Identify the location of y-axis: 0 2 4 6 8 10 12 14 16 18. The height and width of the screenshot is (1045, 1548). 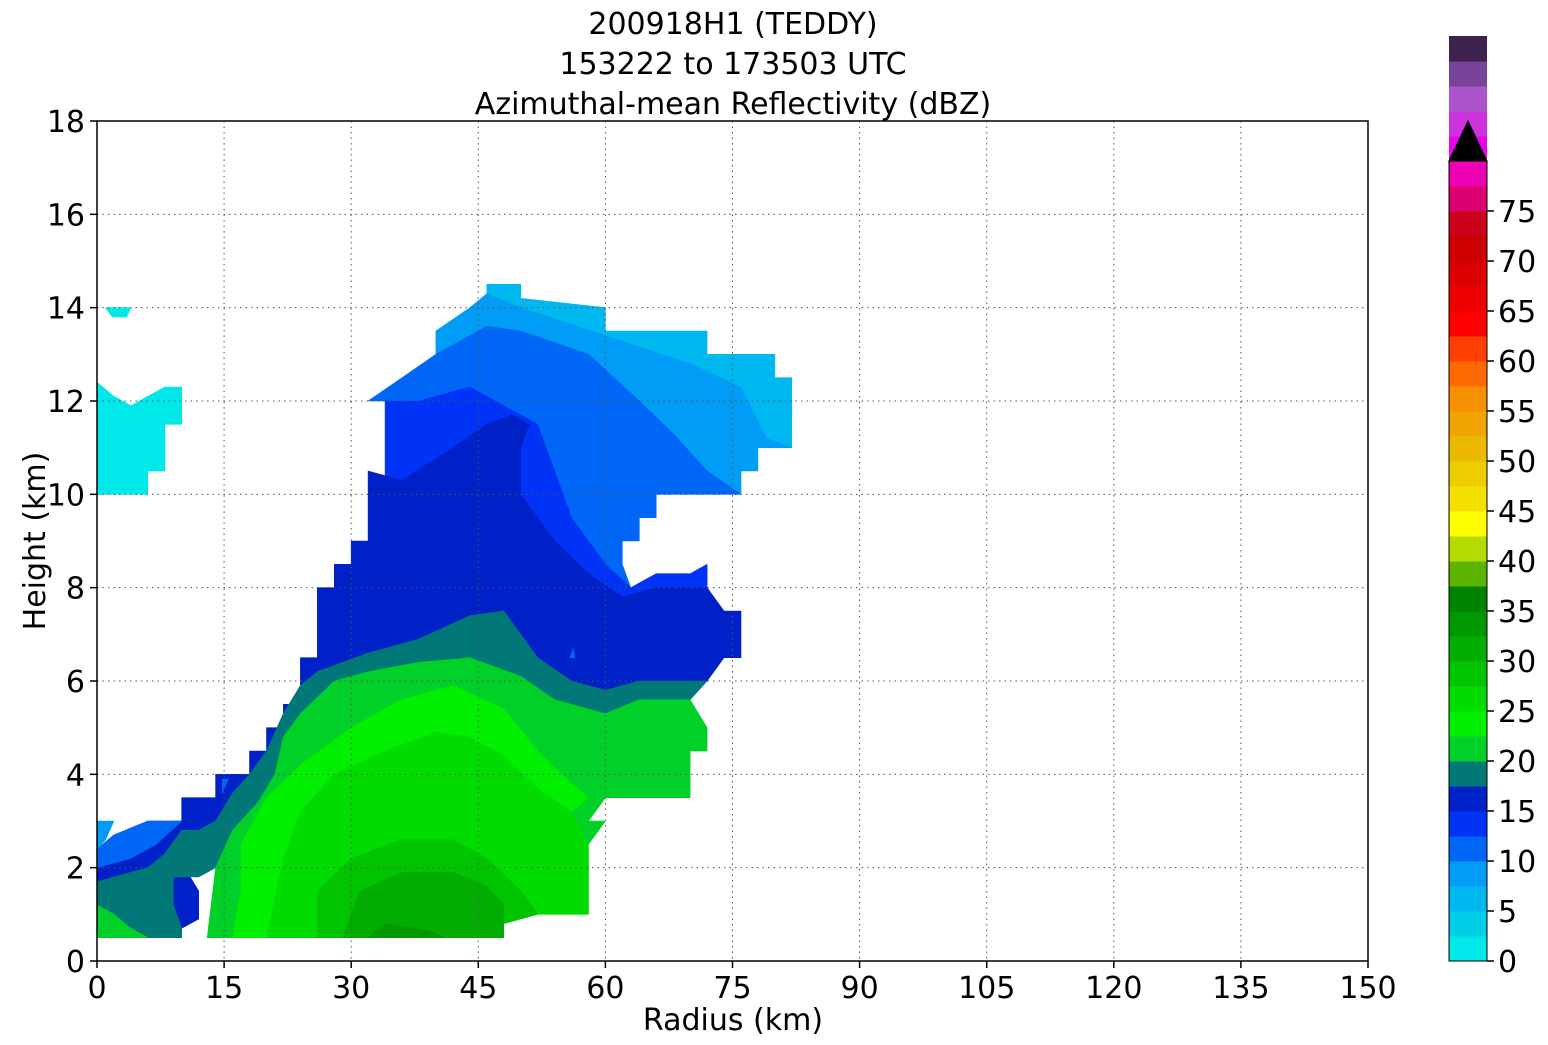
(72, 542).